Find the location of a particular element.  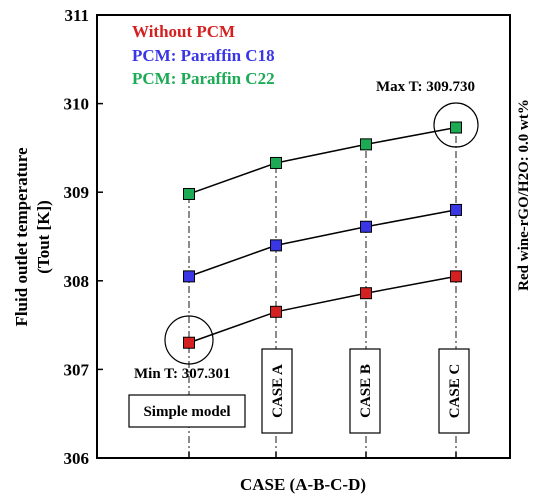

y-axis-title-line-1: Fluid outlet temperature is located at coordinates (21, 237).